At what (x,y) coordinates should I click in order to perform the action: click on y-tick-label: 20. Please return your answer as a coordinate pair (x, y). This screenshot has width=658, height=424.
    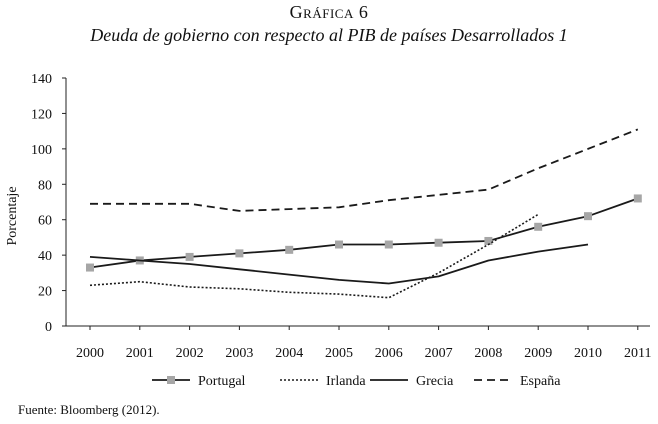
    Looking at the image, I should click on (45, 292).